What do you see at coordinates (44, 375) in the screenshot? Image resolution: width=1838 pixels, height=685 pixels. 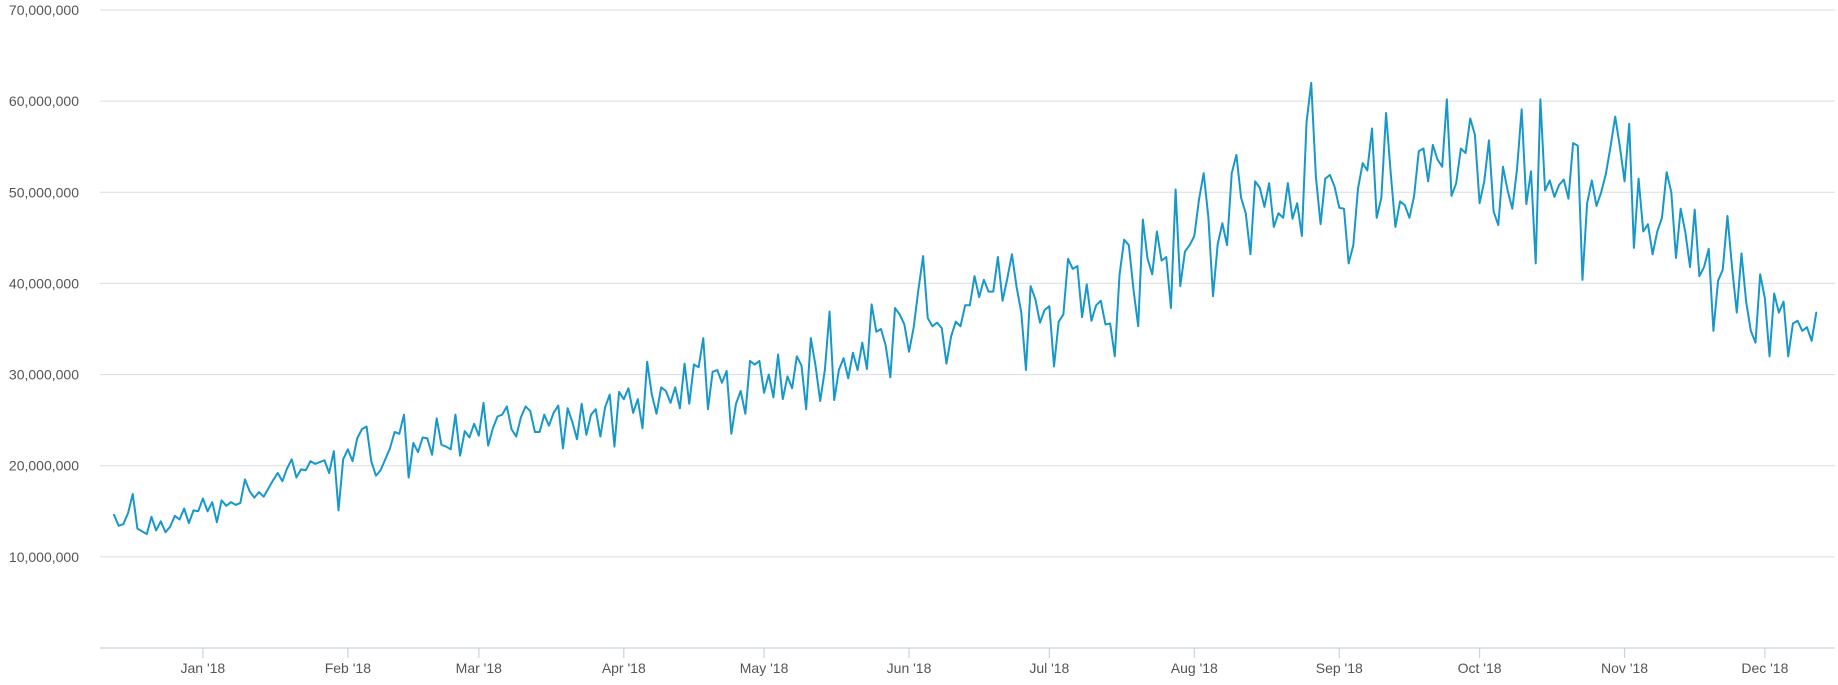 I see `y-tick-label: 30,000,000` at bounding box center [44, 375].